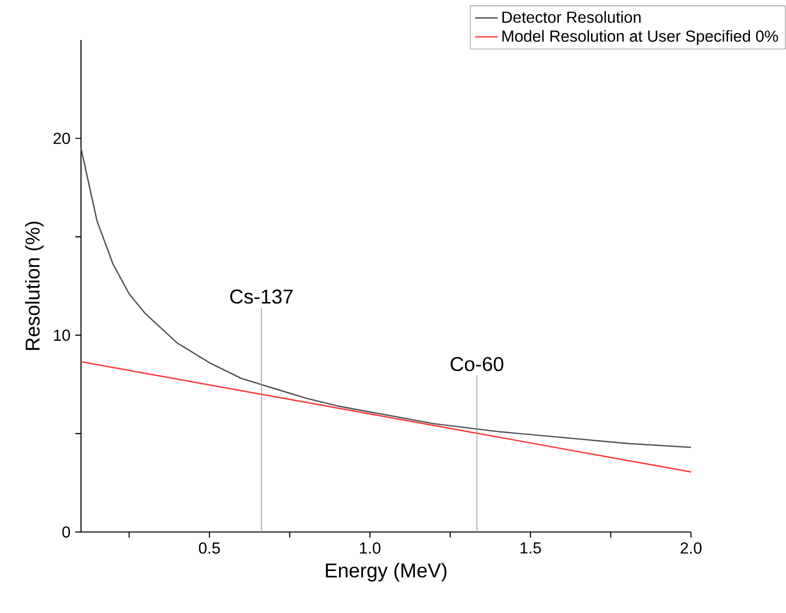  What do you see at coordinates (62, 138) in the screenshot?
I see `y-tick-label: 20` at bounding box center [62, 138].